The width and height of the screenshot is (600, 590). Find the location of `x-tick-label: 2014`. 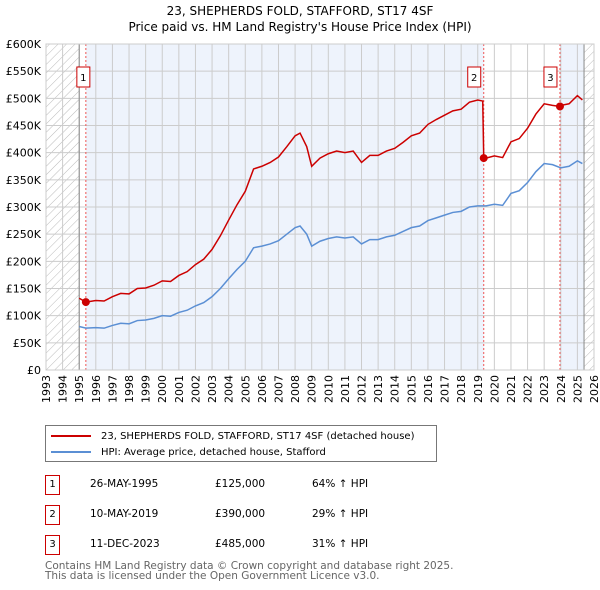

x-tick-label: 2014 is located at coordinates (395, 389).